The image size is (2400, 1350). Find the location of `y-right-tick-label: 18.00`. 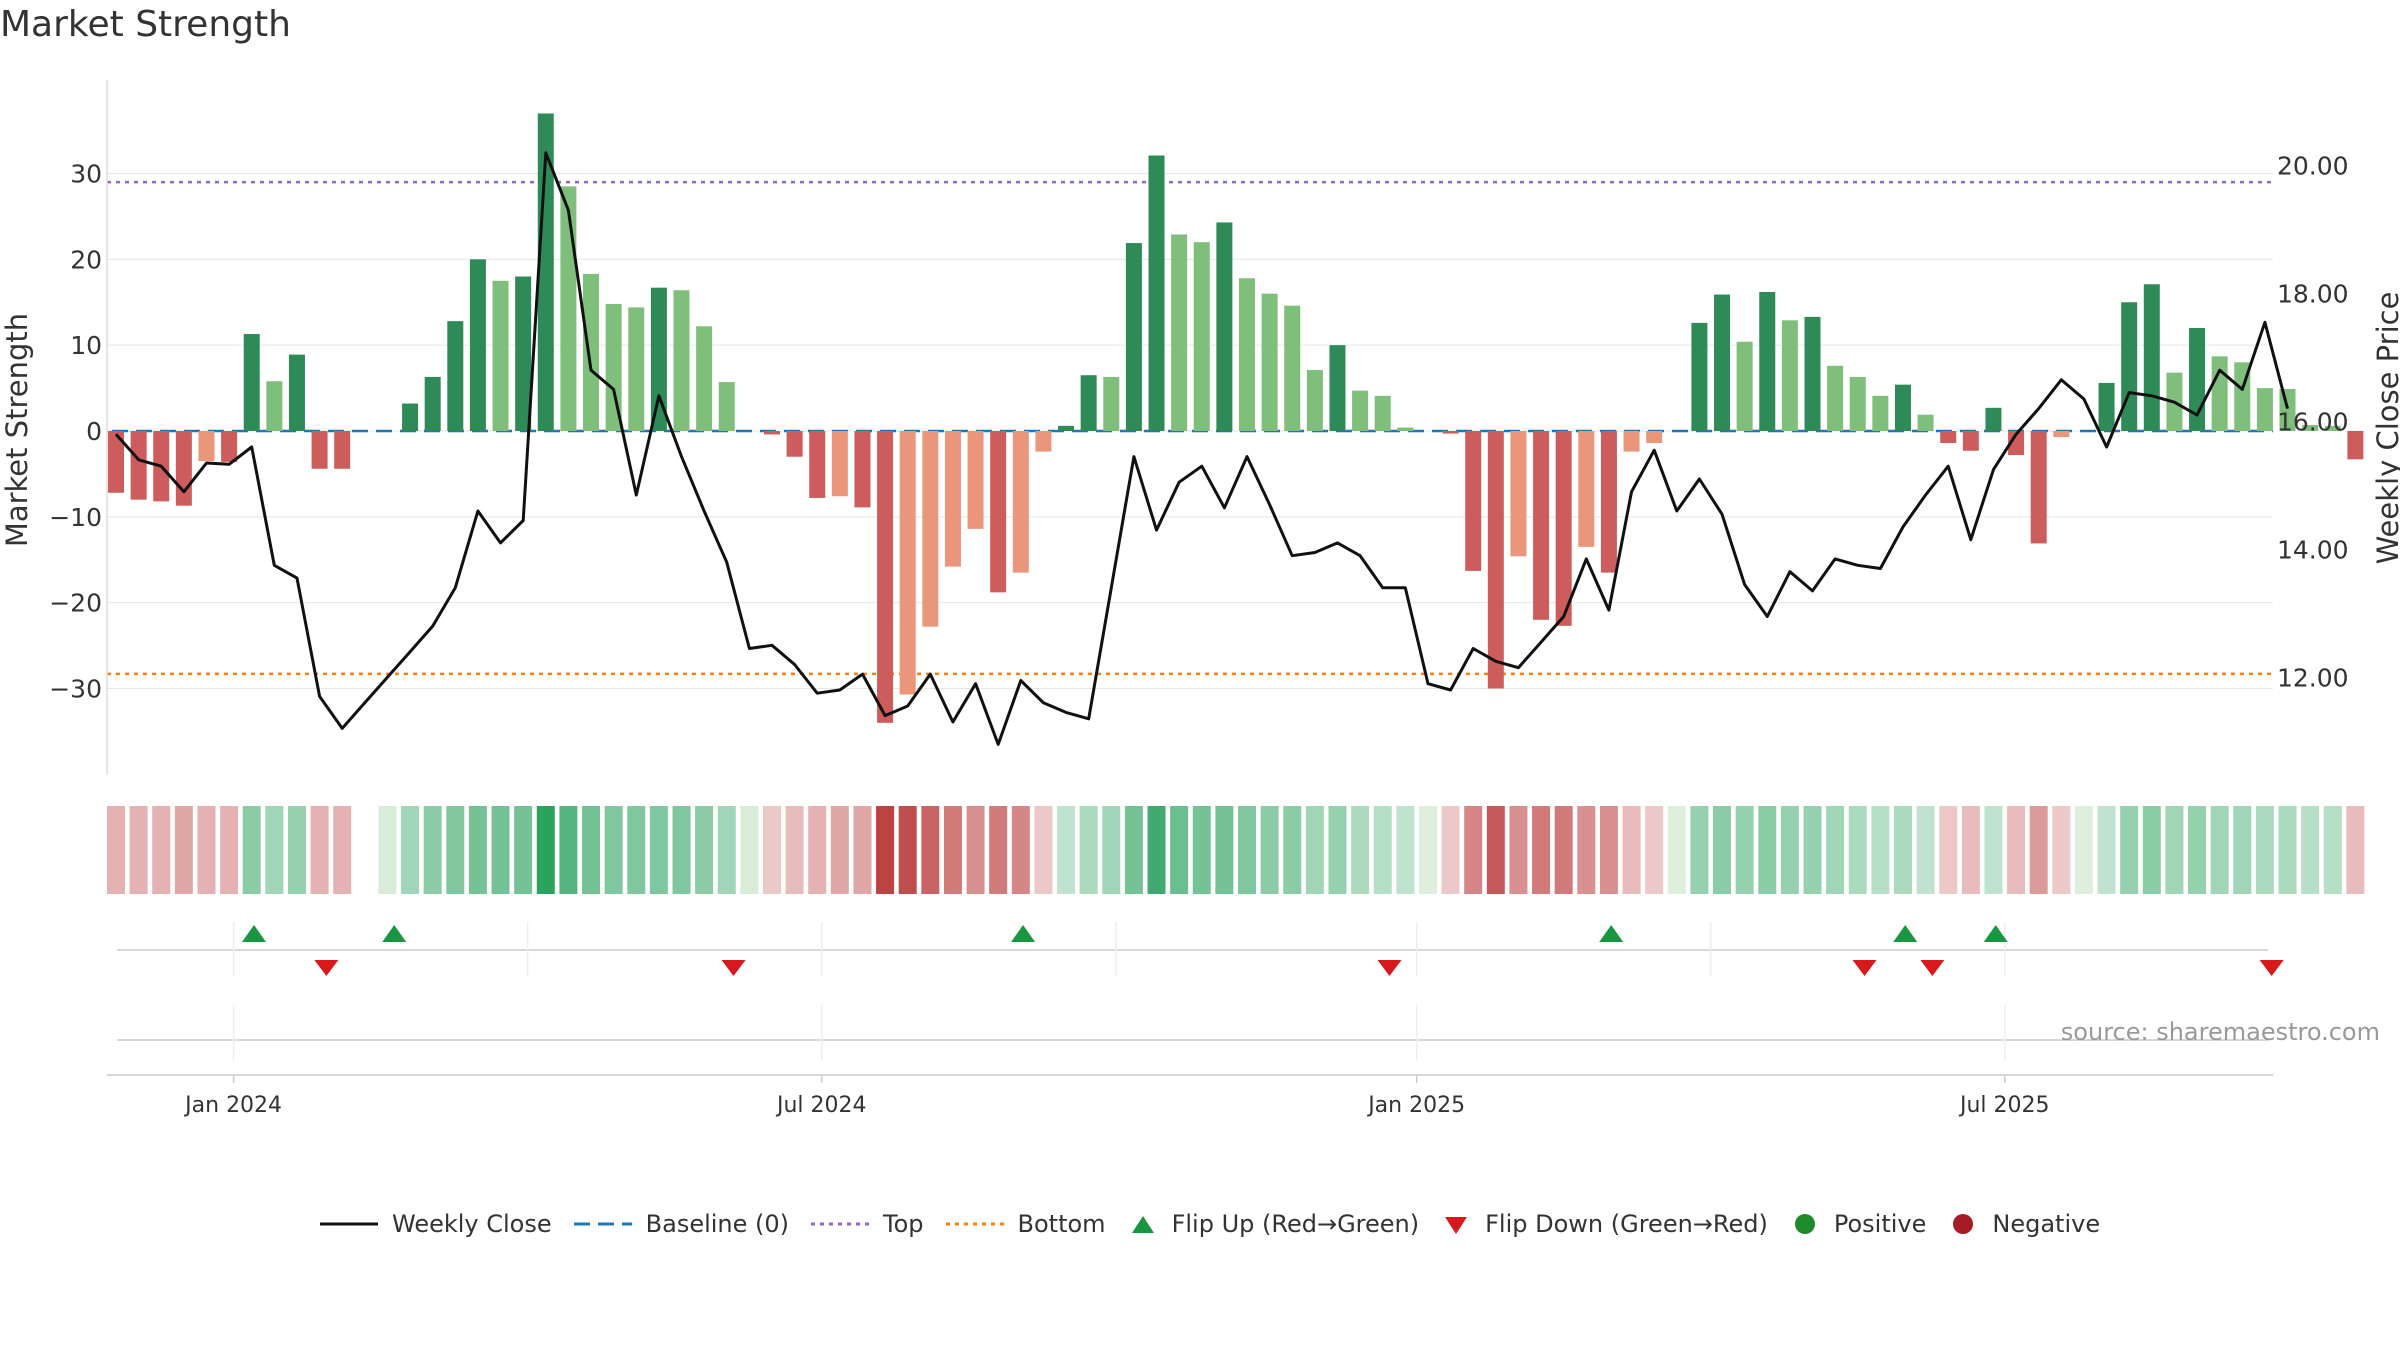

y-right-tick-label: 18.00 is located at coordinates (2313, 293).